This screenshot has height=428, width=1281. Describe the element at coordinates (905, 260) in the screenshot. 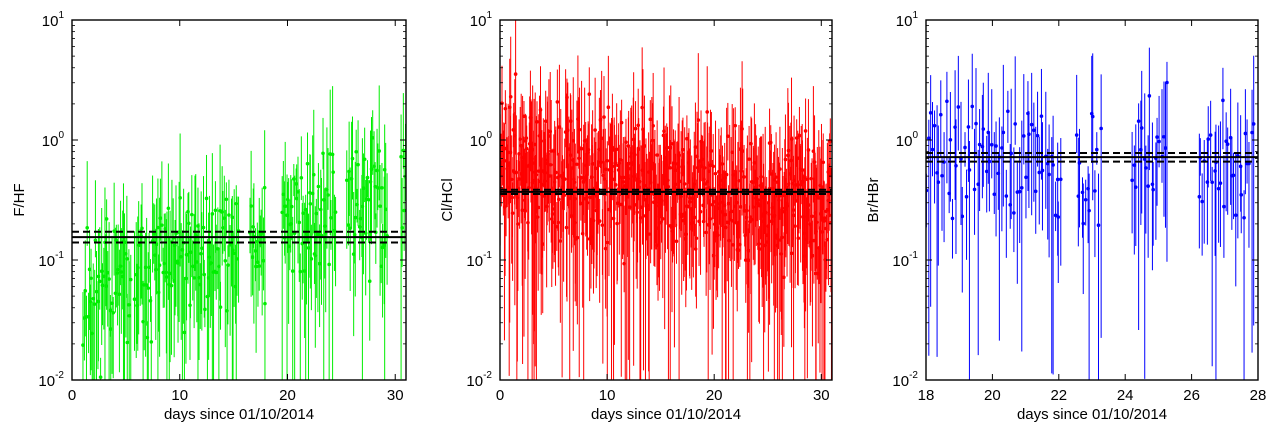

I see `y-tick-label: 10⁻¹` at that location.